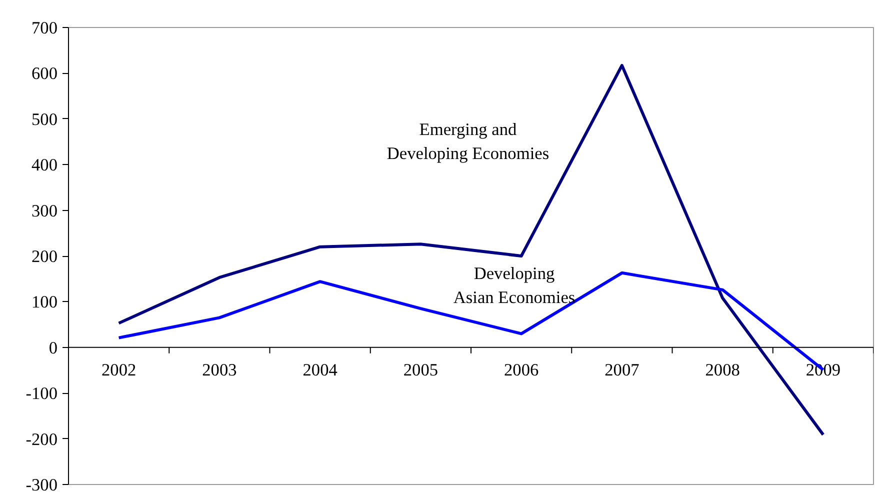  I want to click on y-tick-label: 0, so click(53, 348).